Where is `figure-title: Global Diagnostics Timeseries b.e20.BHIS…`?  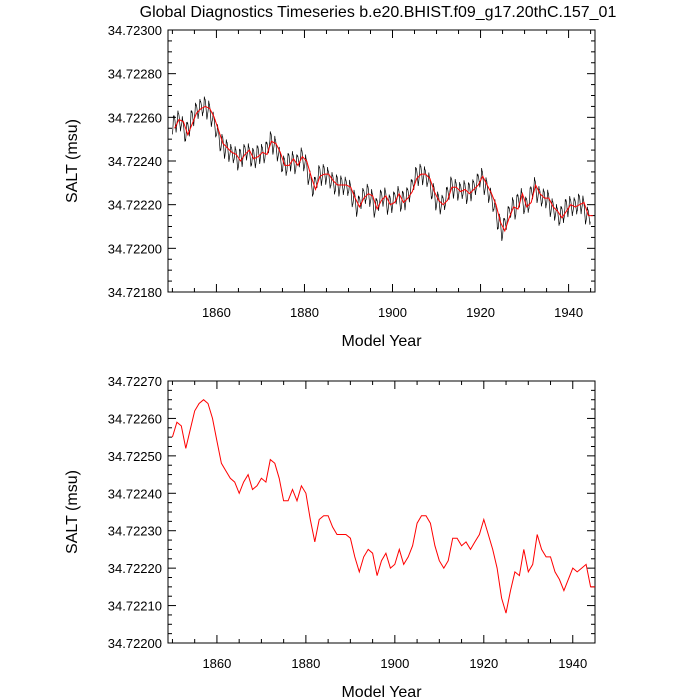
figure-title: Global Diagnostics Timeseries b.e20.BHIS… is located at coordinates (378, 12).